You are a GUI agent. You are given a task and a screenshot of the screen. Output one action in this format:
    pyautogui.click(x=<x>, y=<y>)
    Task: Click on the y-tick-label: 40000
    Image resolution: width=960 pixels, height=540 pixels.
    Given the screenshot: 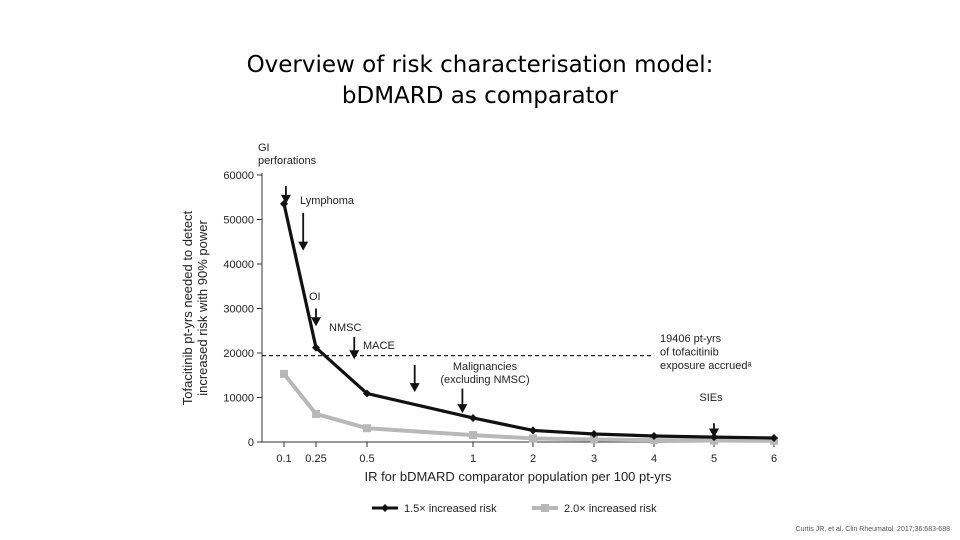 What is the action you would take?
    pyautogui.click(x=238, y=265)
    